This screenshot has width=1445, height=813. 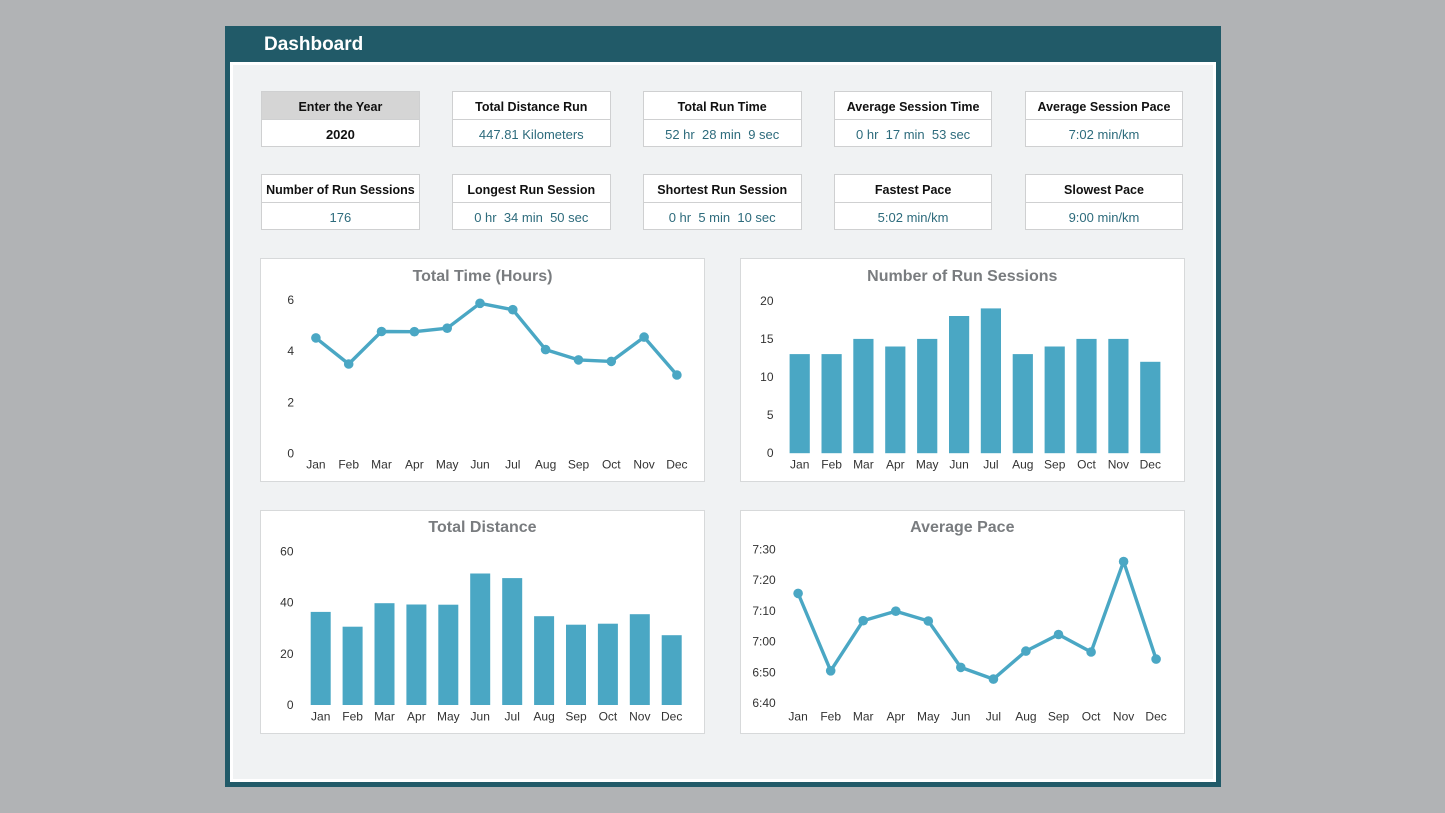 I want to click on svg-text: 7:20, so click(x=764, y=580).